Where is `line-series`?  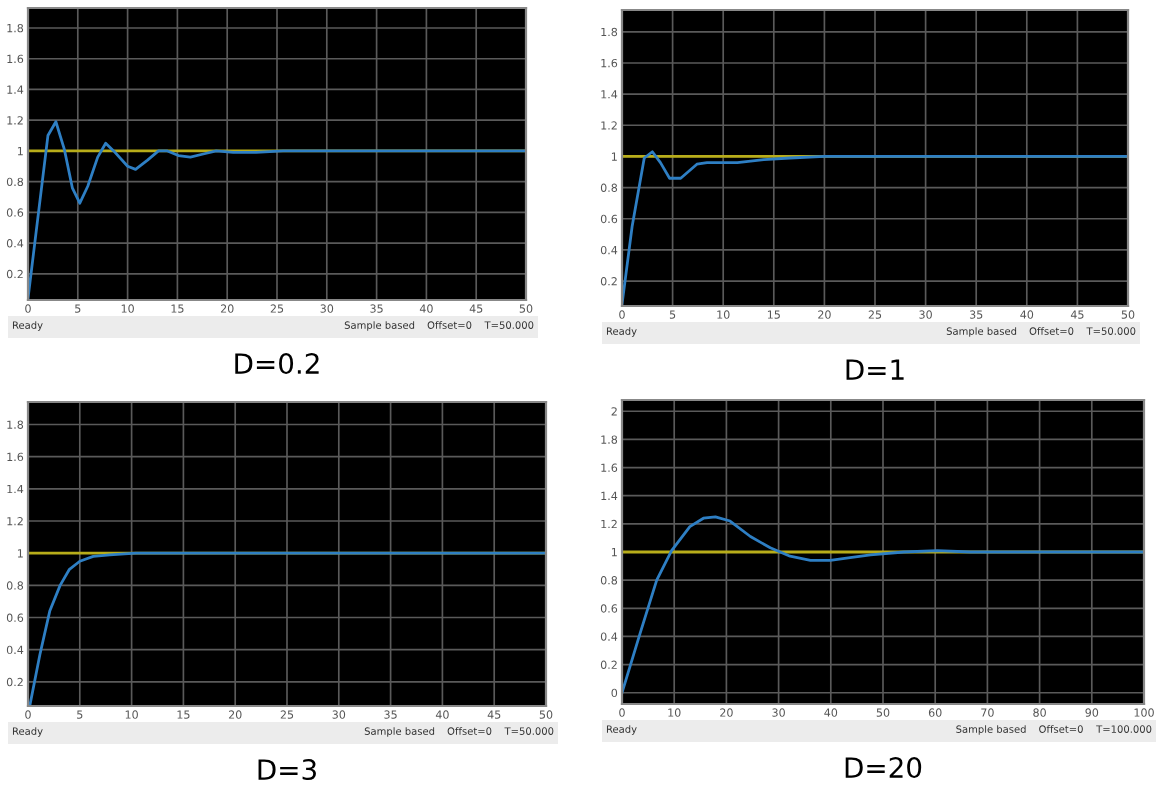 line-series is located at coordinates (883, 605).